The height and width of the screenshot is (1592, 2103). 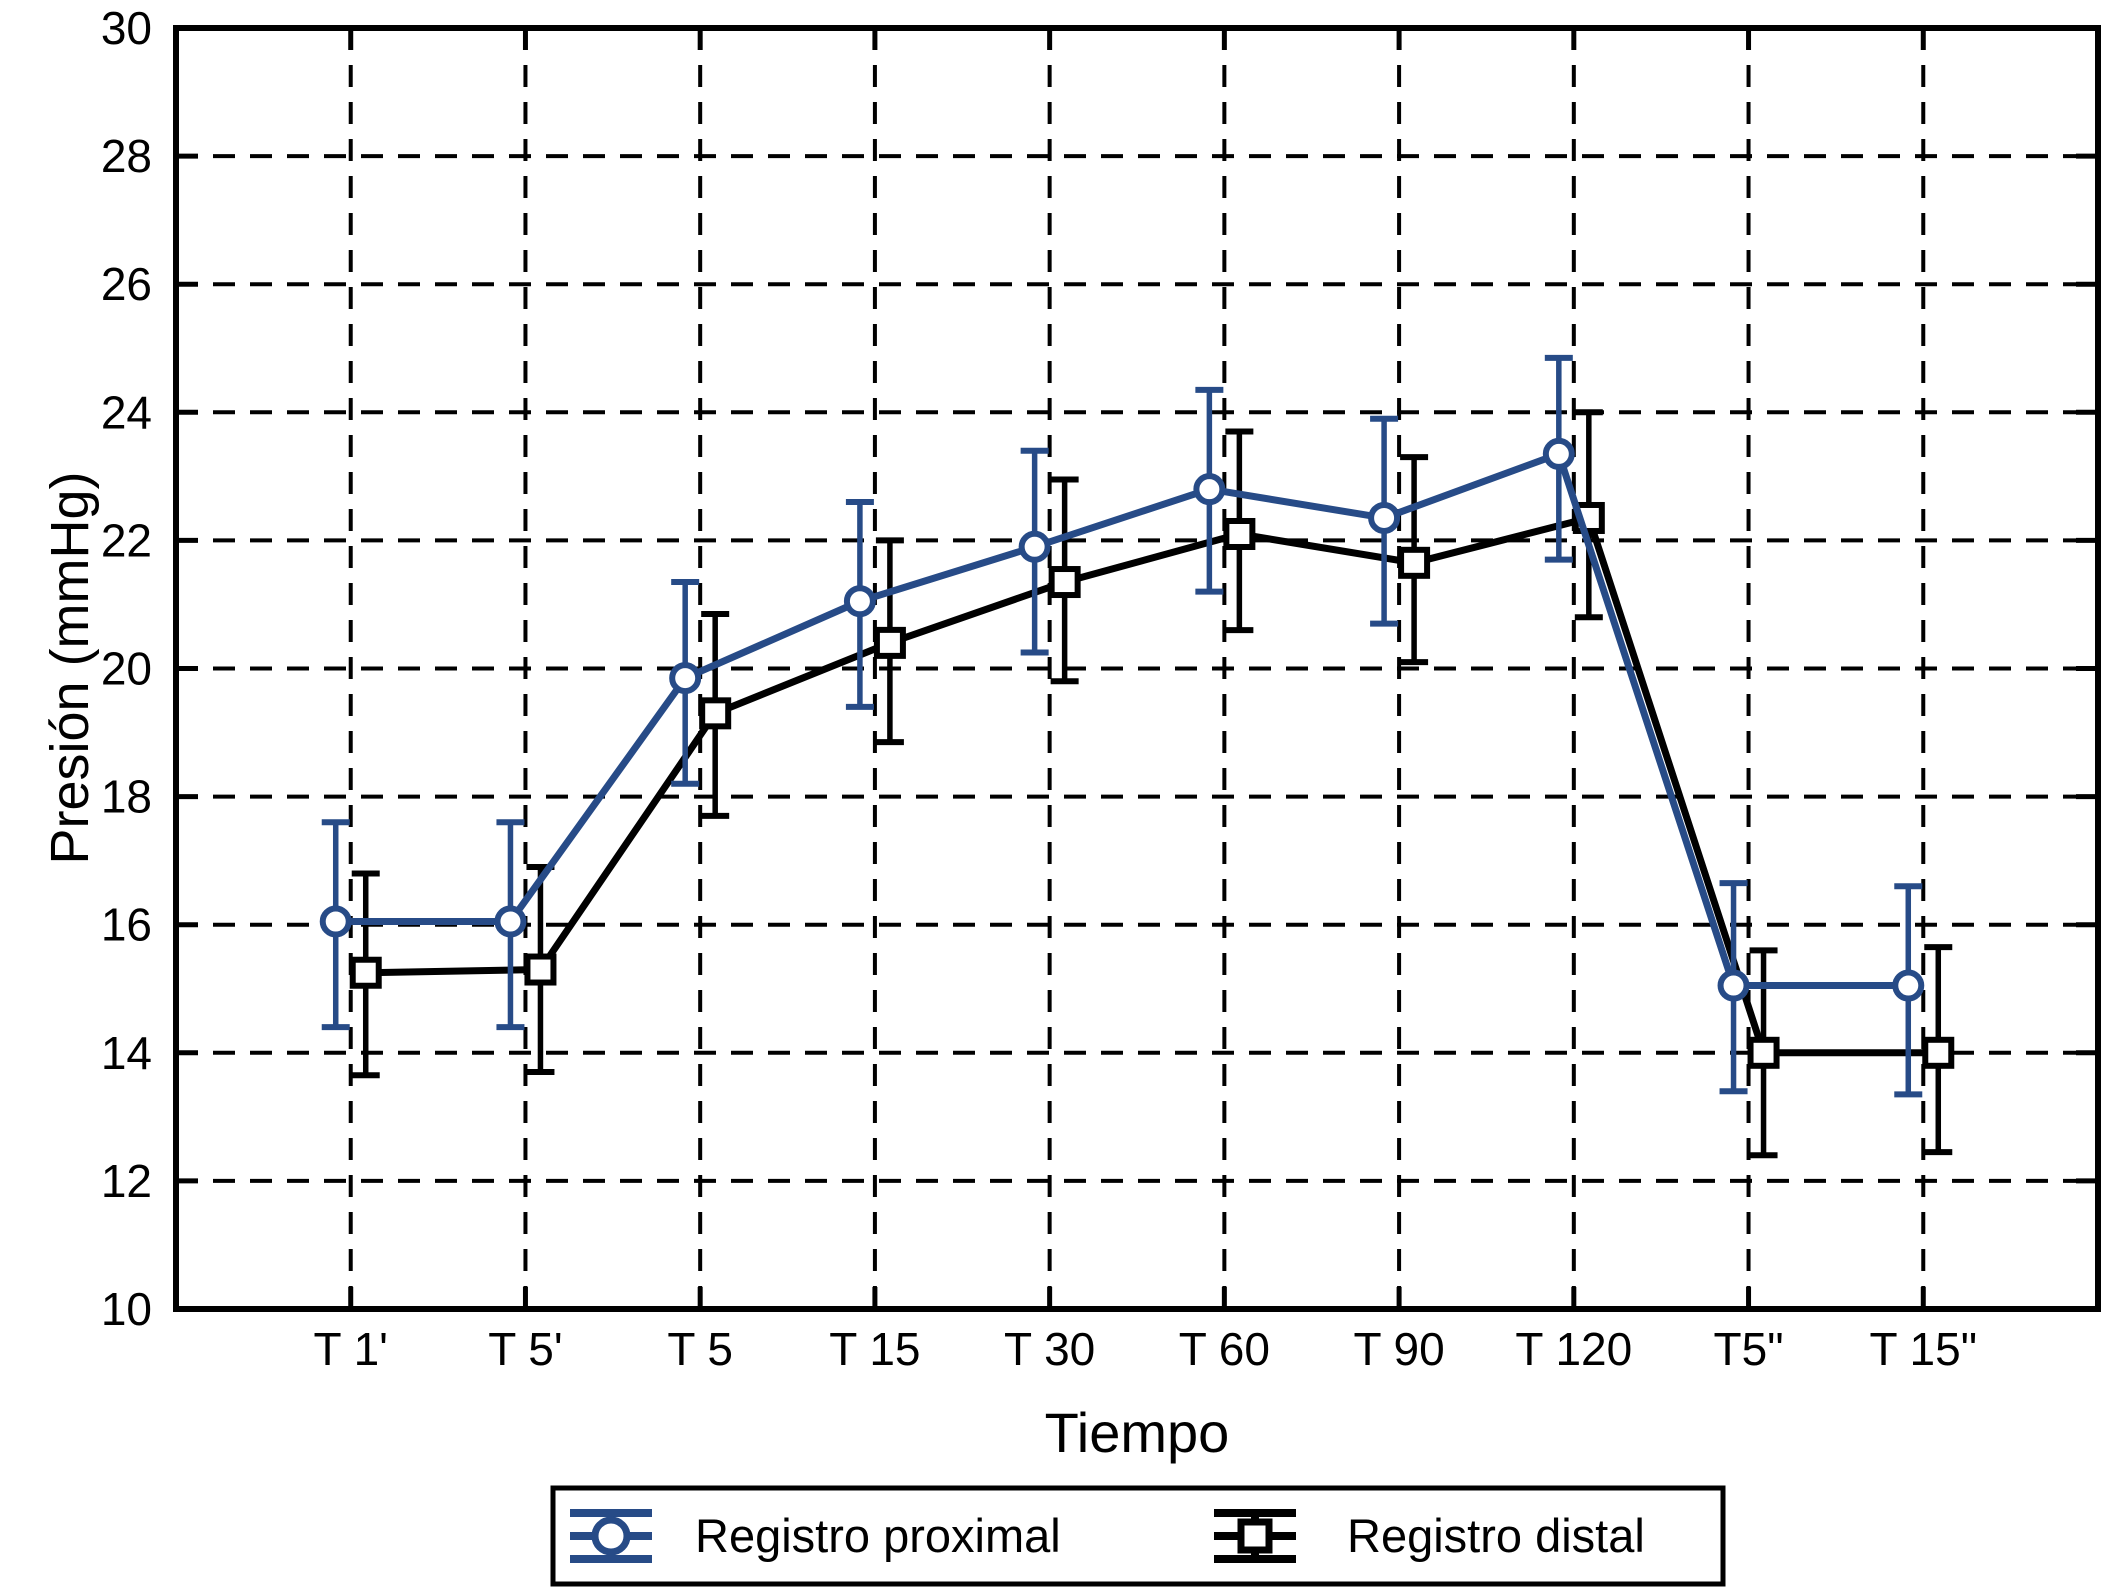 I want to click on x-tick-label: T 5, so click(x=700, y=1349).